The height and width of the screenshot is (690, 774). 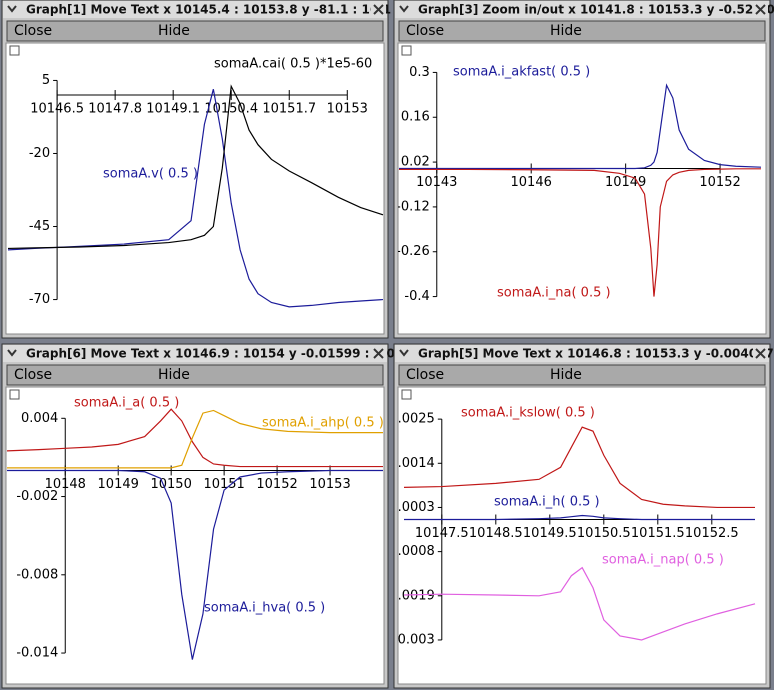 I want to click on x-tick-label: 10147.5, so click(x=442, y=533).